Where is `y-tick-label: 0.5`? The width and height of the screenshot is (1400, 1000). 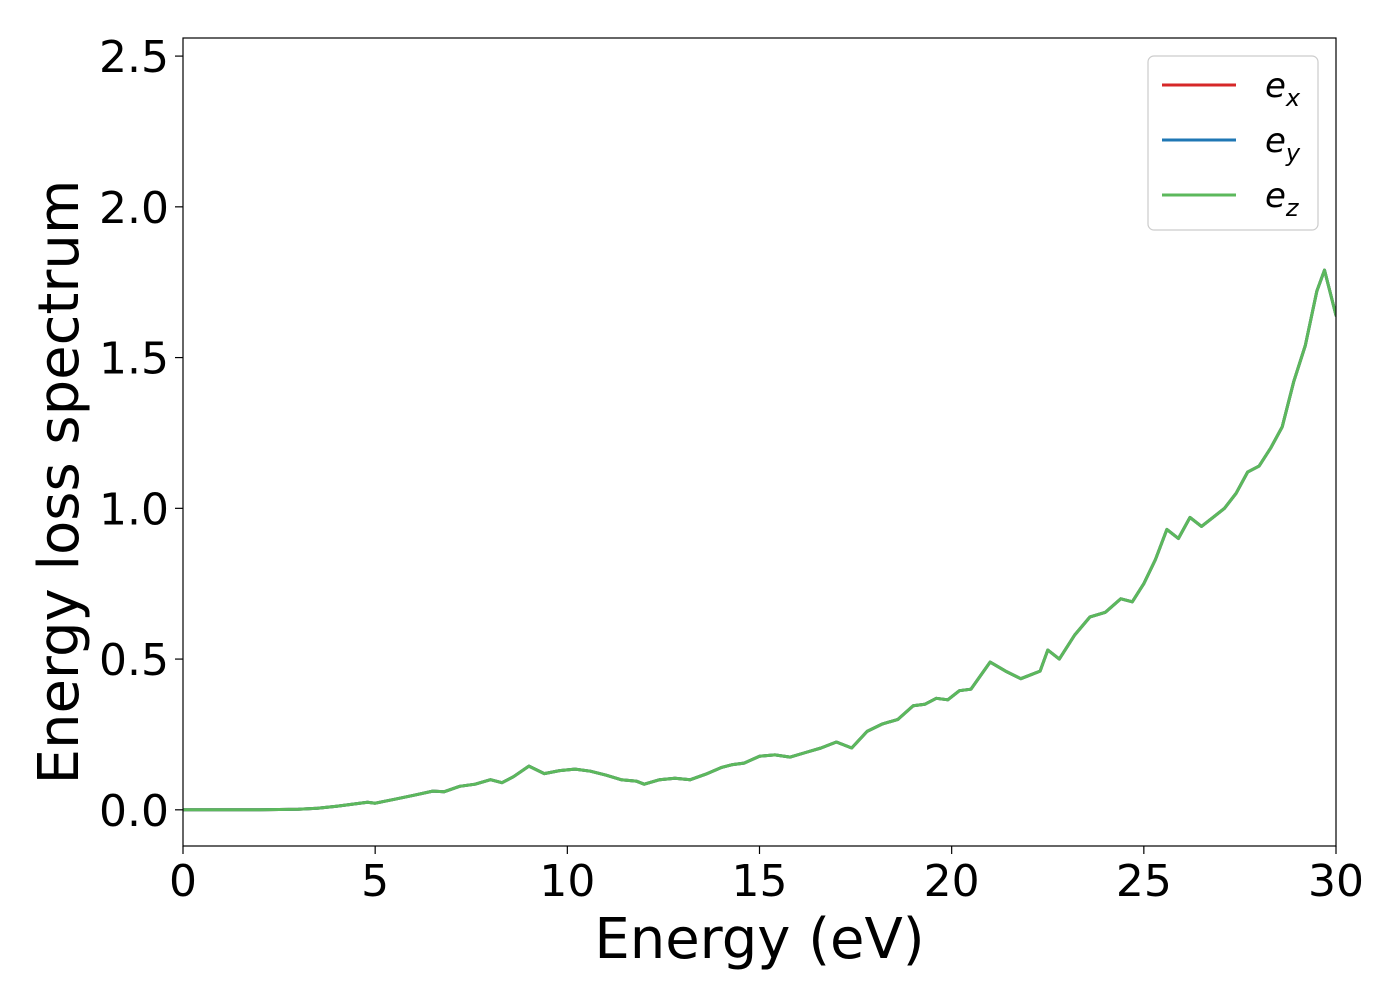 y-tick-label: 0.5 is located at coordinates (134, 660).